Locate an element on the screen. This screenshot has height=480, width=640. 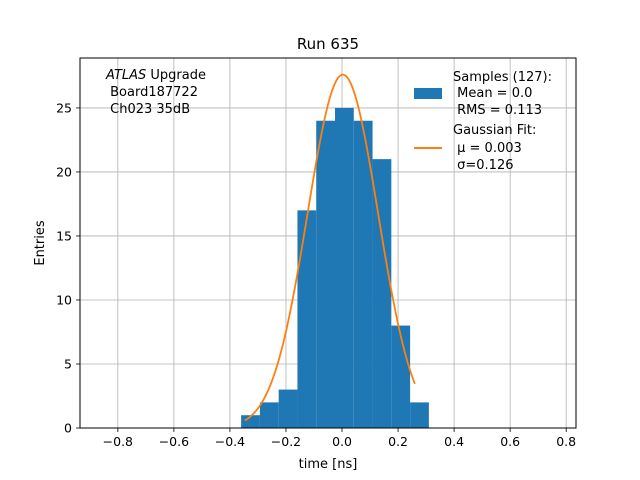
legend-samples-line-2: Mean = 0.0 is located at coordinates (492, 93).